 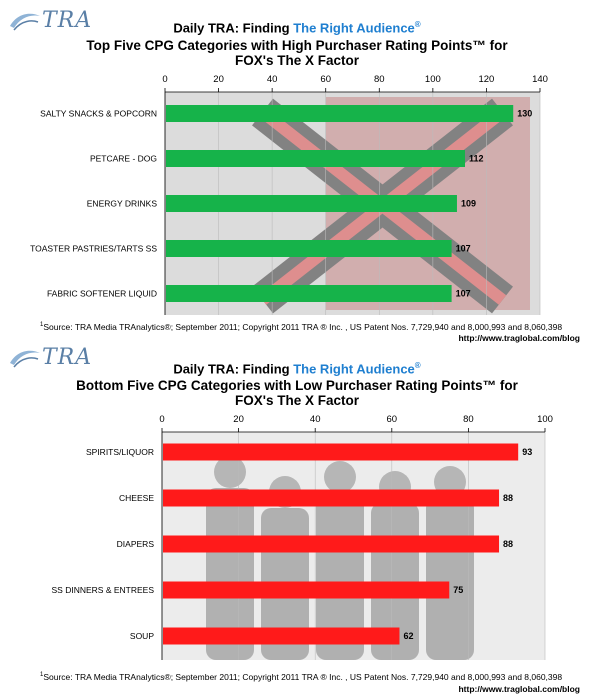 What do you see at coordinates (468, 204) in the screenshot?
I see `data-label: 109` at bounding box center [468, 204].